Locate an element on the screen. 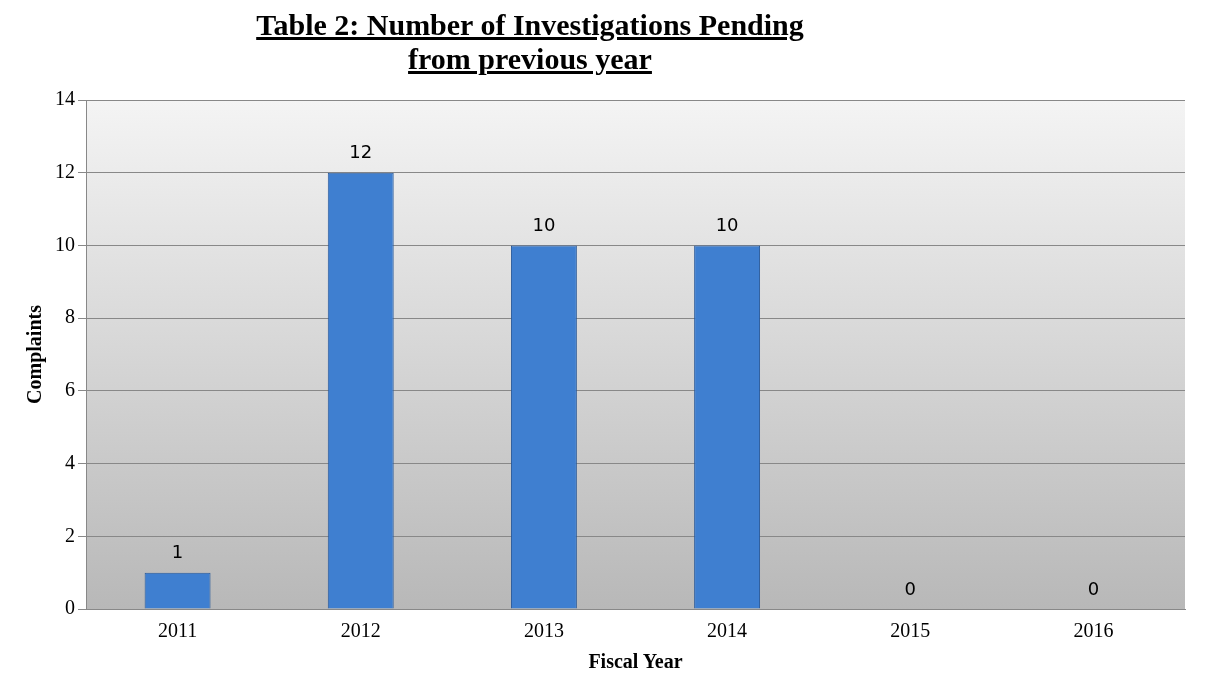  data-label: 1 is located at coordinates (177, 552).